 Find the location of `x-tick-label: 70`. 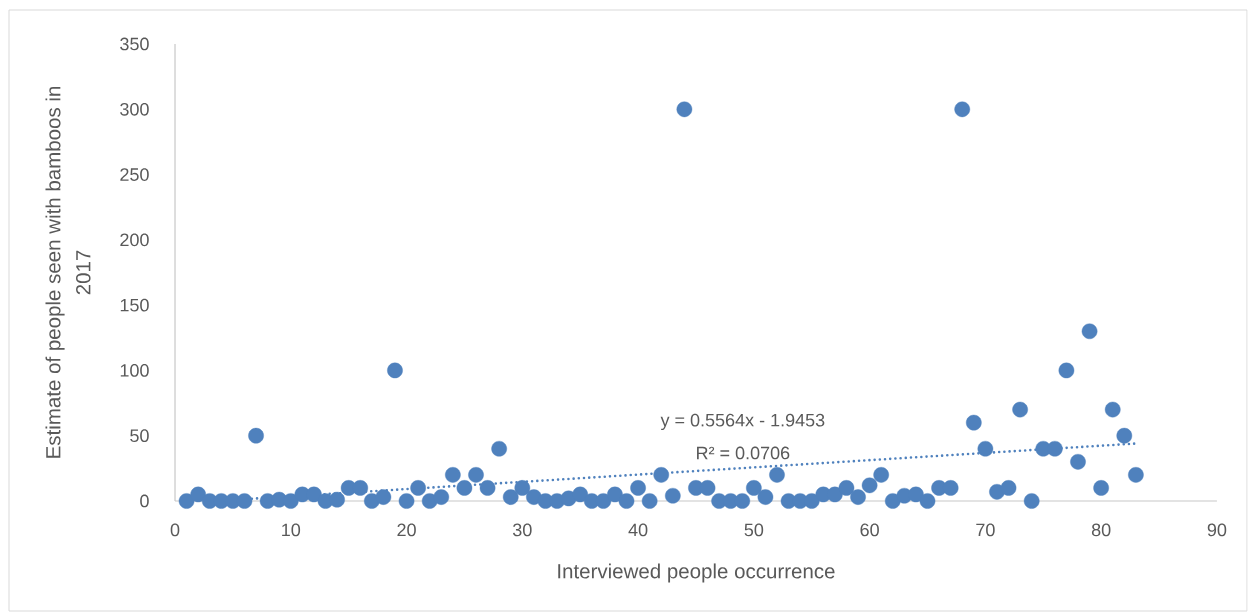

x-tick-label: 70 is located at coordinates (985, 530).